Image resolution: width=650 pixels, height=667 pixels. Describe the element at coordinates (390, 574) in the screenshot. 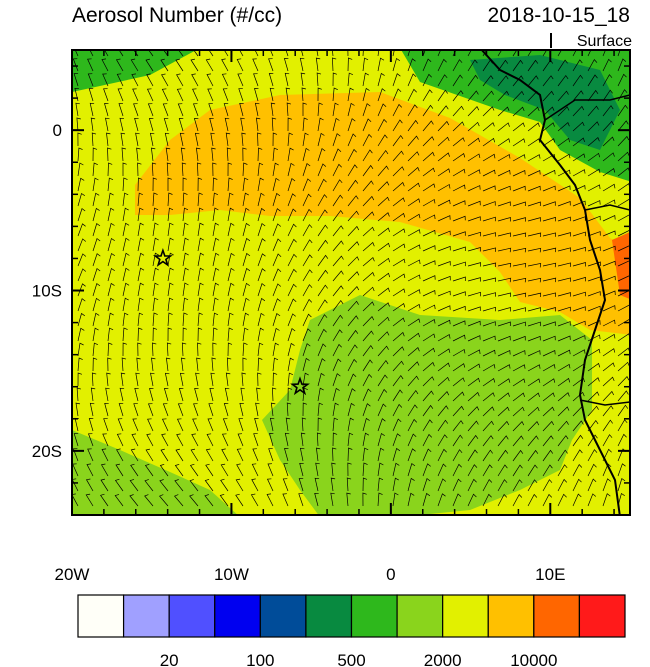

I see `x-tick-label: 0` at that location.